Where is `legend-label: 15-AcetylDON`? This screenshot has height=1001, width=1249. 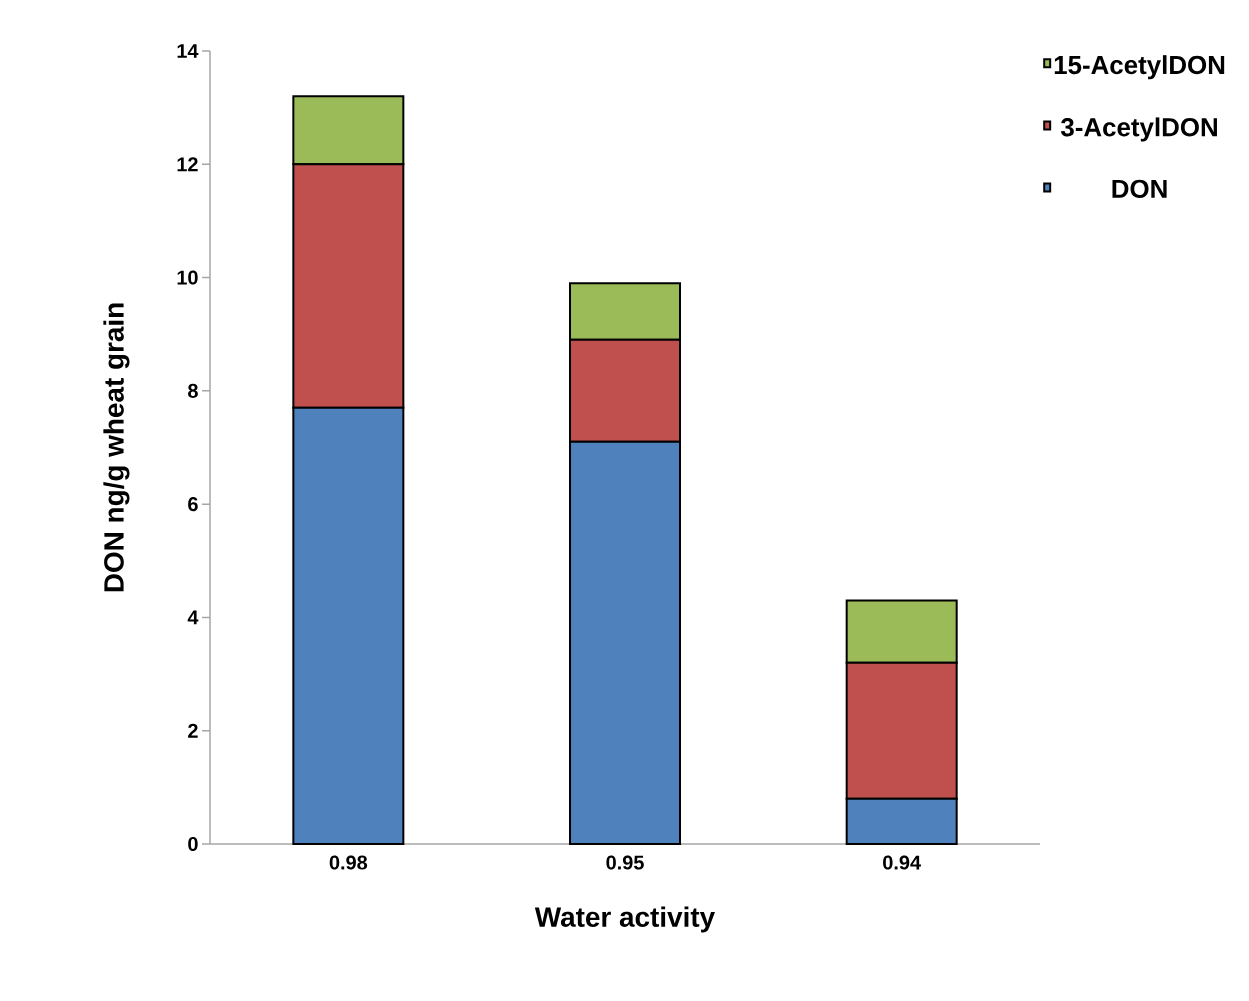
legend-label: 15-AcetylDON is located at coordinates (1139, 67).